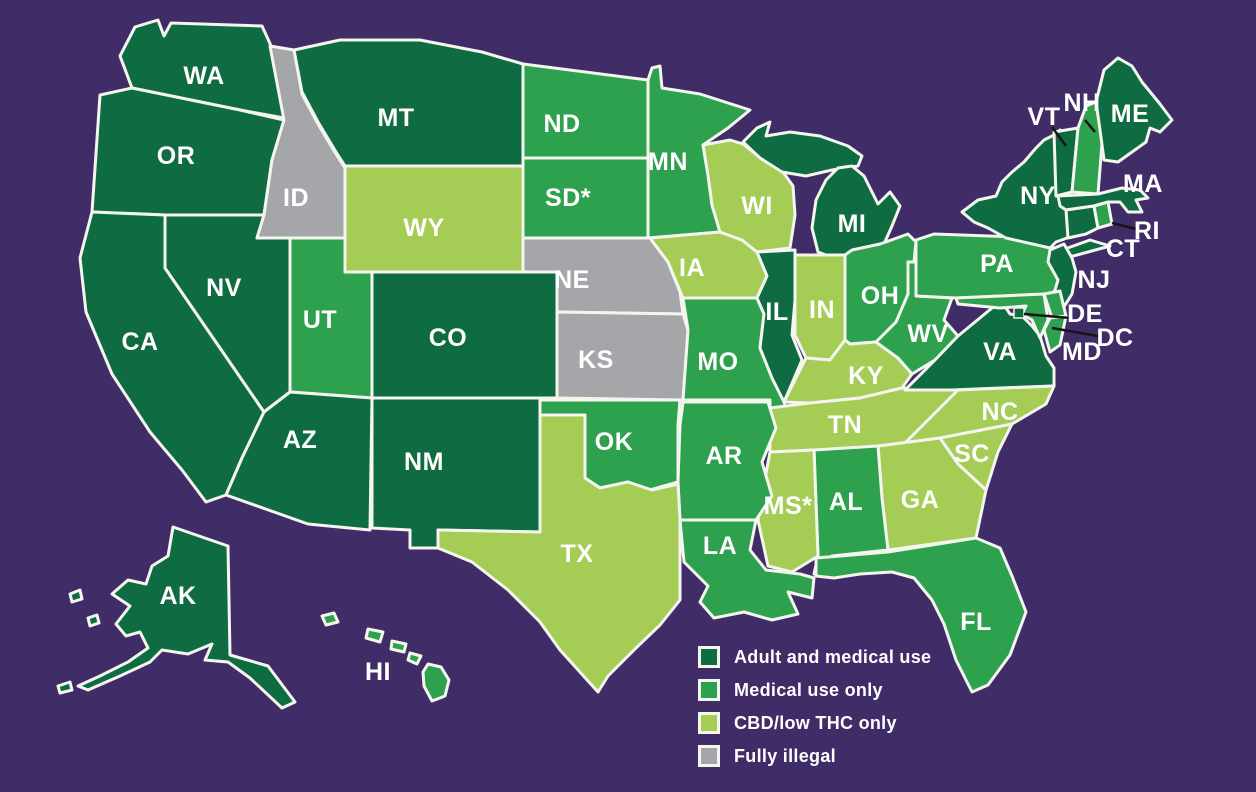  Describe the element at coordinates (852, 224) in the screenshot. I see `state-label-MI: MI` at that location.